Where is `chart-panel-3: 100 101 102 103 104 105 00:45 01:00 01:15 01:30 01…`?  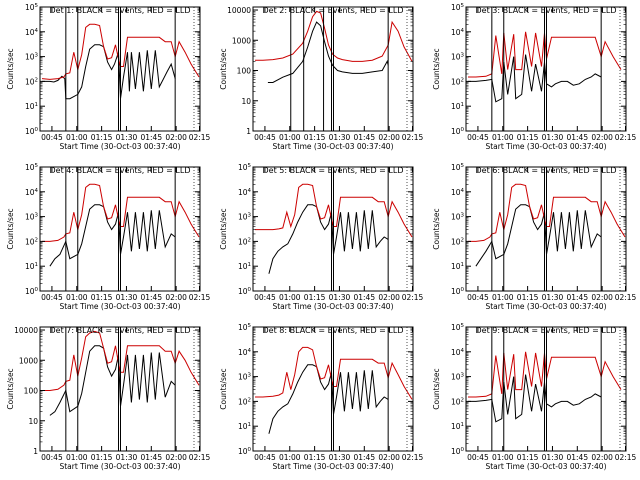 chart-panel-3: 100 101 102 103 104 105 00:45 01:00 01:15 01:30 01… is located at coordinates (534, 77).